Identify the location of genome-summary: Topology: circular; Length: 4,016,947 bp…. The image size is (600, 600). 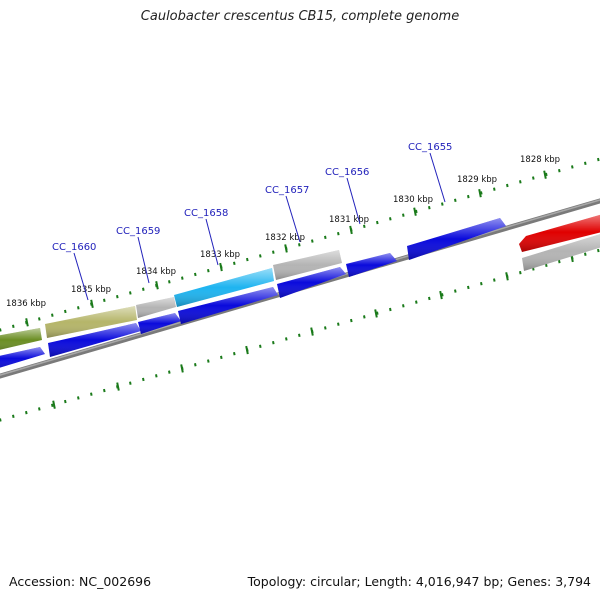
(419, 581).